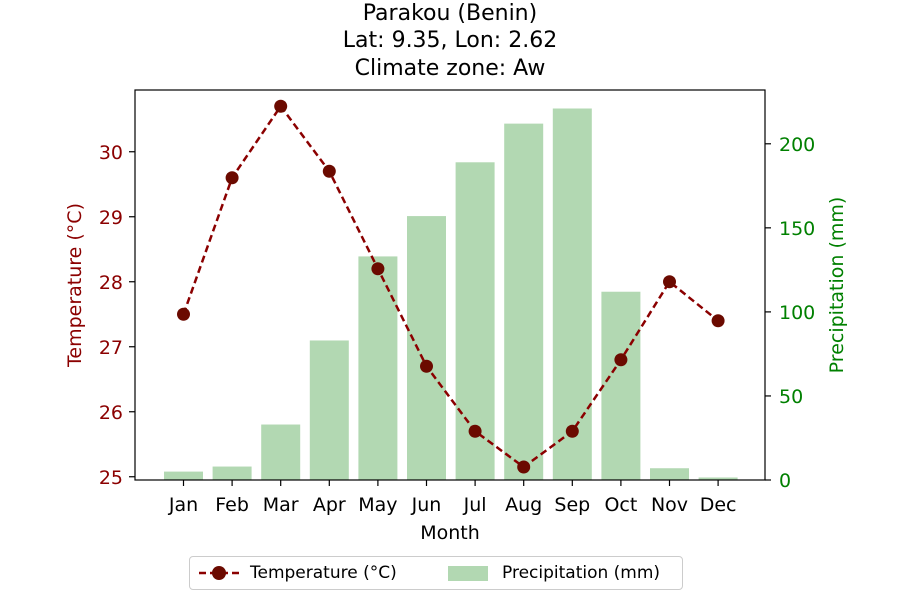 The height and width of the screenshot is (600, 900). Describe the element at coordinates (620, 505) in the screenshot. I see `x-tick-label-oct: Oct` at that location.